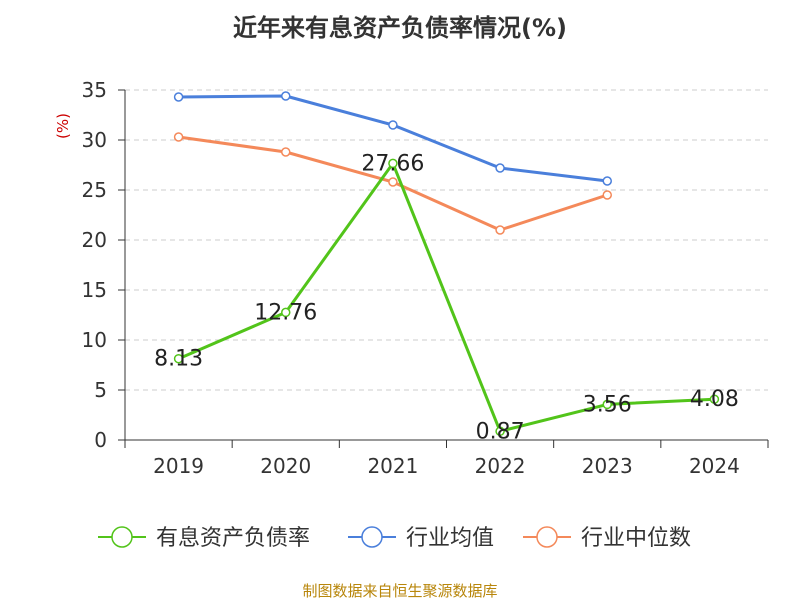 The image size is (800, 601). Describe the element at coordinates (94, 90) in the screenshot. I see `y-tick-label: 35` at that location.